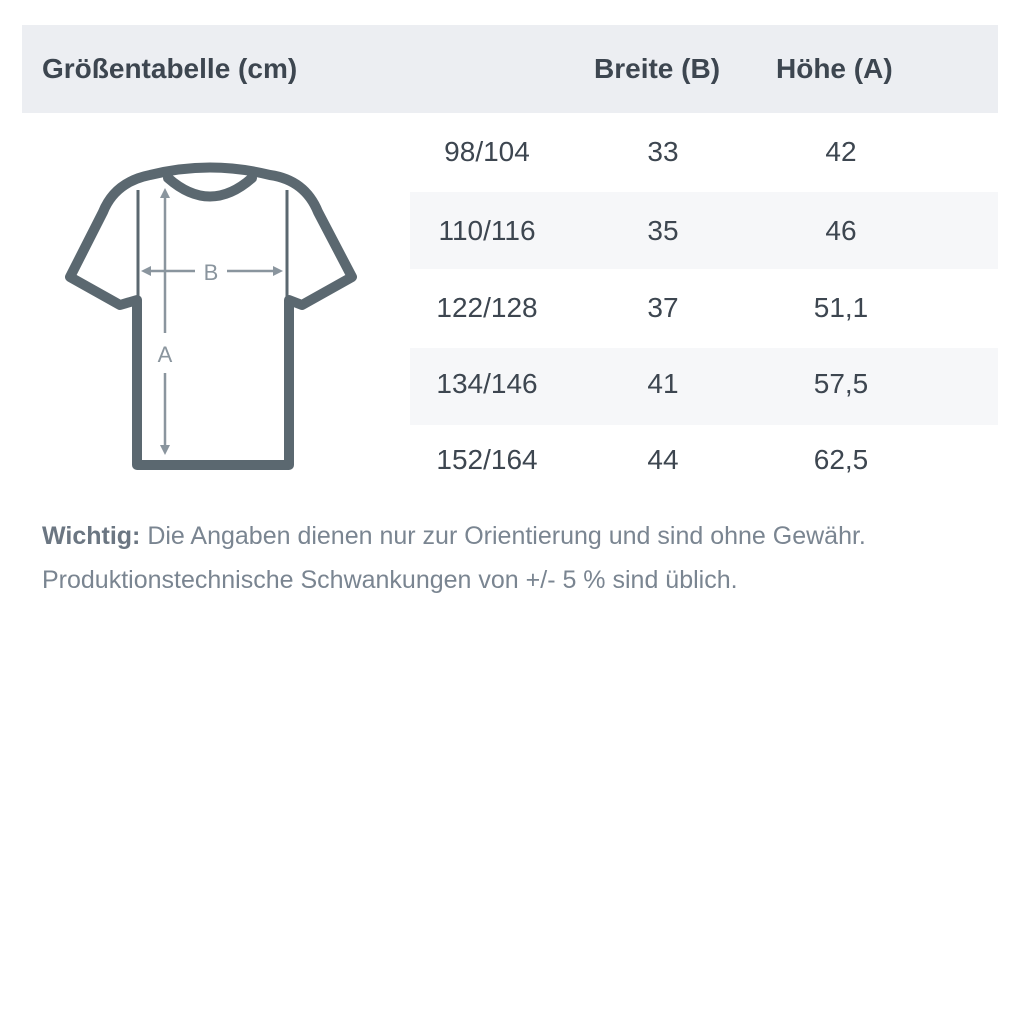 The height and width of the screenshot is (1024, 1024). Describe the element at coordinates (212, 321) in the screenshot. I see `measure-arrows` at that location.